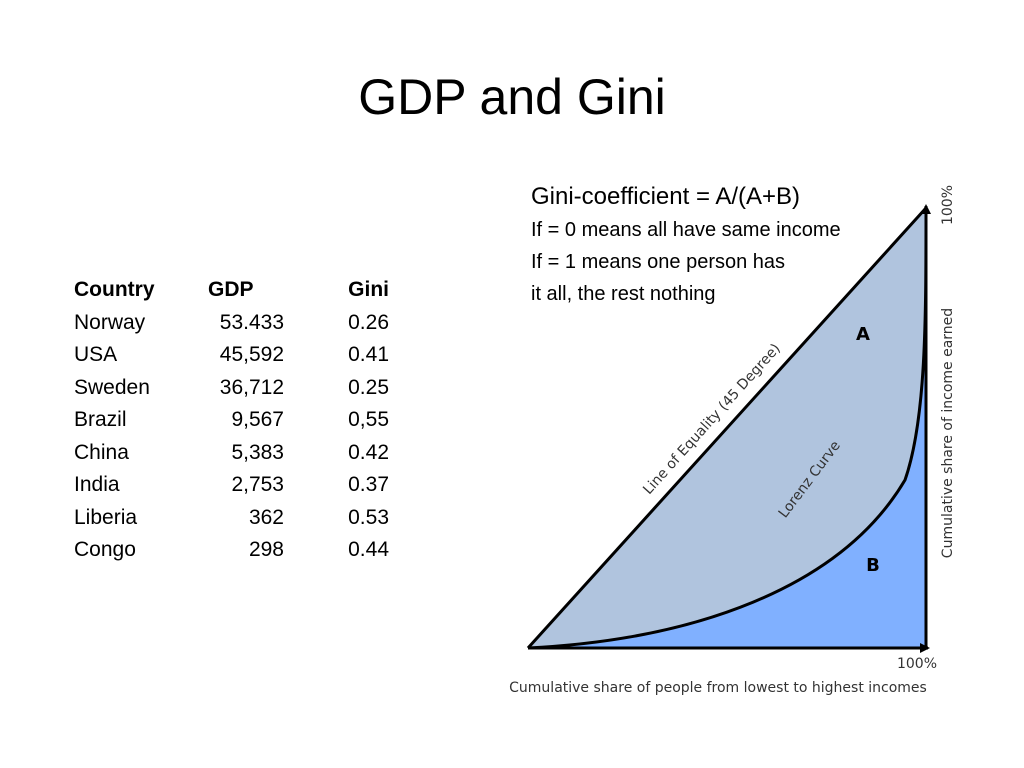 The image size is (1024, 768). What do you see at coordinates (917, 664) in the screenshot?
I see `x-end-label: 100%` at bounding box center [917, 664].